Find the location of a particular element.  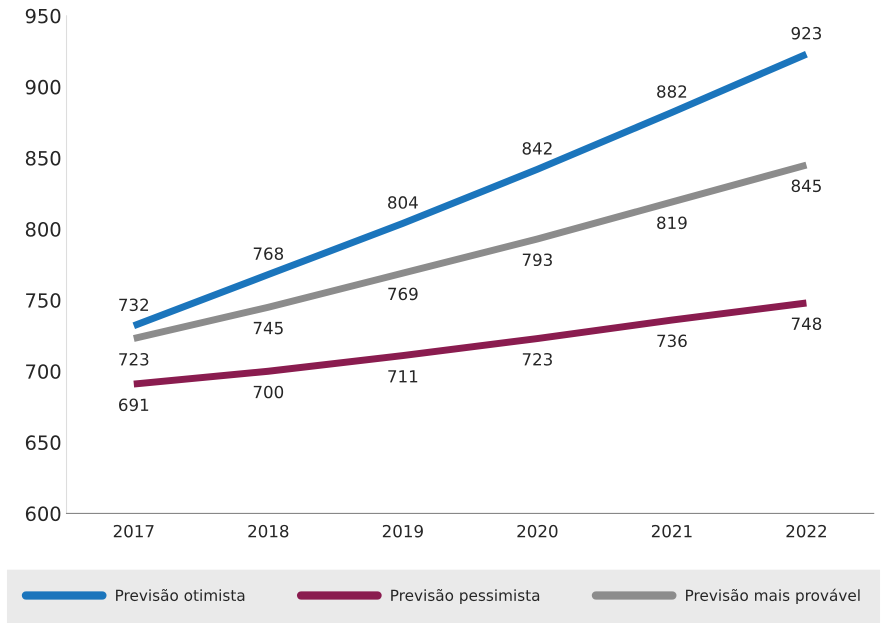

data-label: 819 is located at coordinates (672, 223).